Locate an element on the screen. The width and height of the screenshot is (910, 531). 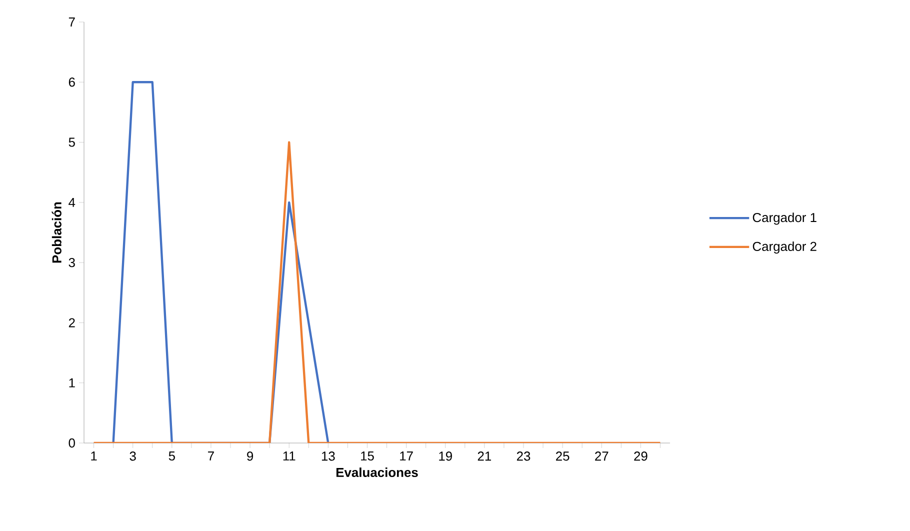
y-tick-label: 3 is located at coordinates (71, 263).